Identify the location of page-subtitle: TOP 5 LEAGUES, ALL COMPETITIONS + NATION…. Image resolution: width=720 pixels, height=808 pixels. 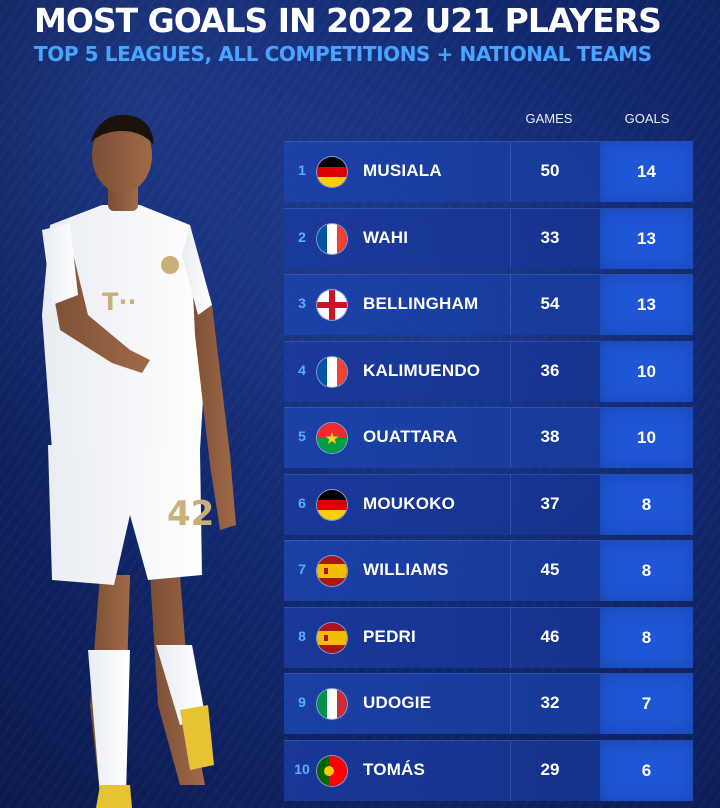
(343, 54).